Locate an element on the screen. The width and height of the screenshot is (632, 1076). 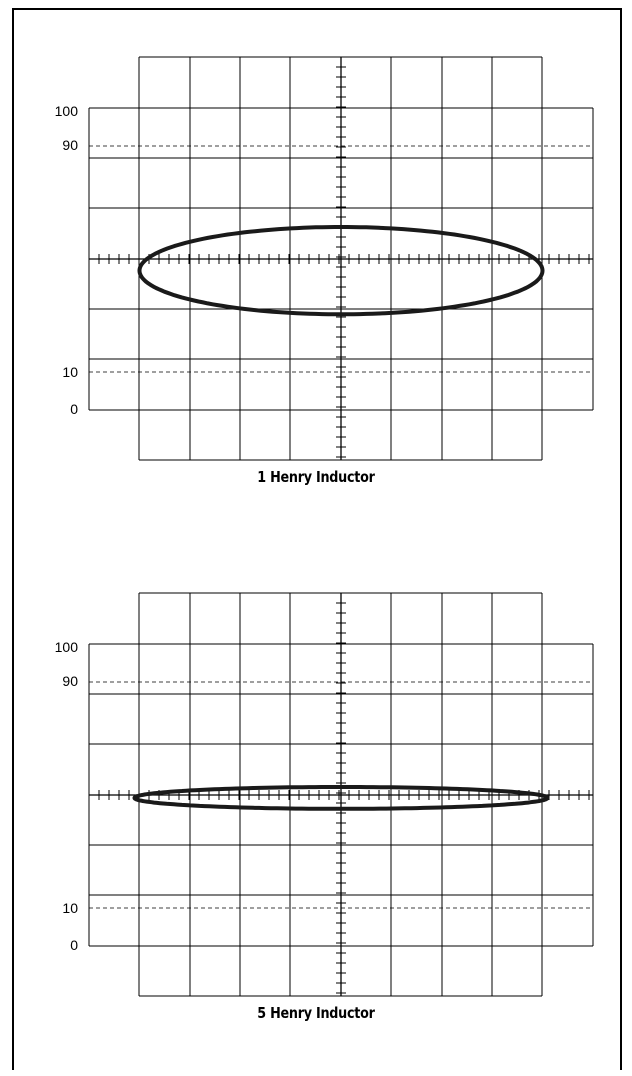
scope-2-caption: 5 Henry Inductor is located at coordinates (316, 1013).